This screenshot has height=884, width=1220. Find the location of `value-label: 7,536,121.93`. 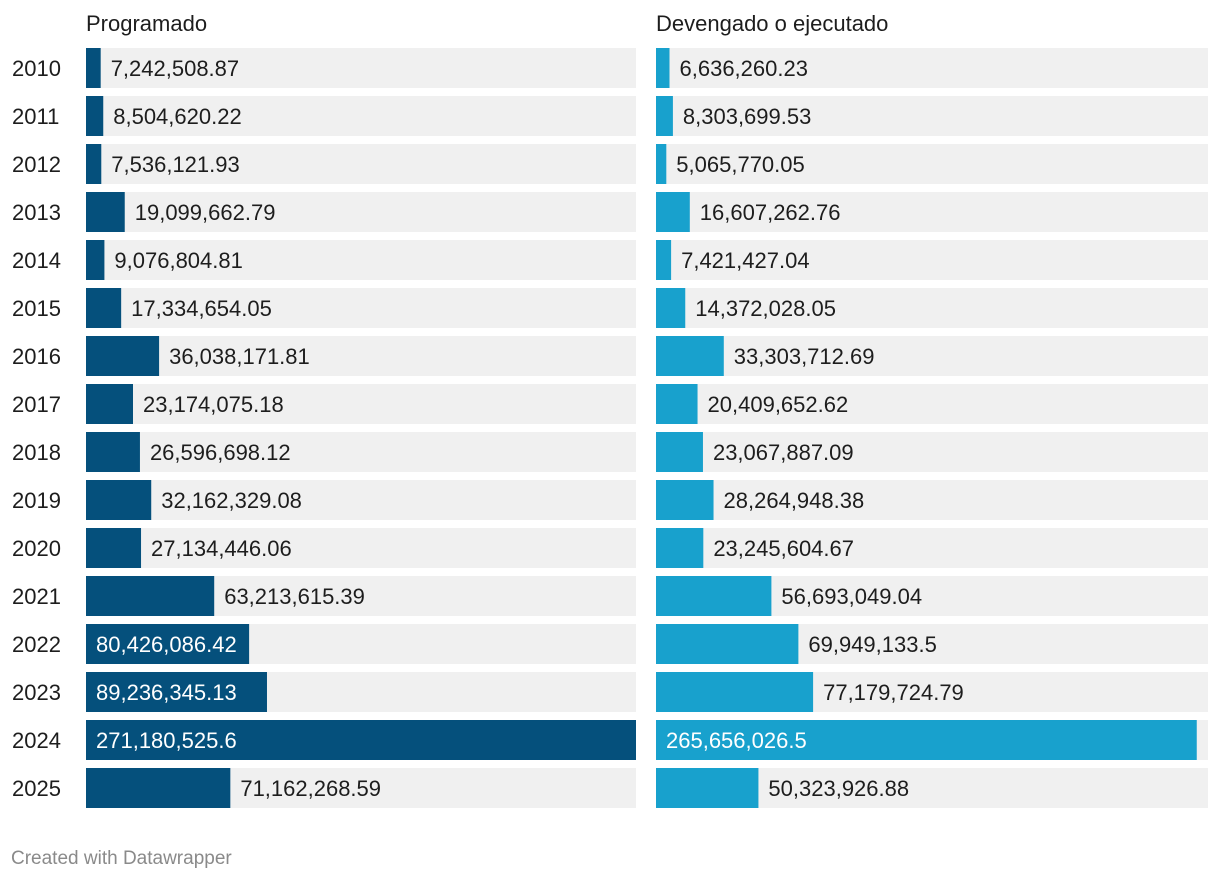

value-label: 7,536,121.93 is located at coordinates (175, 164).